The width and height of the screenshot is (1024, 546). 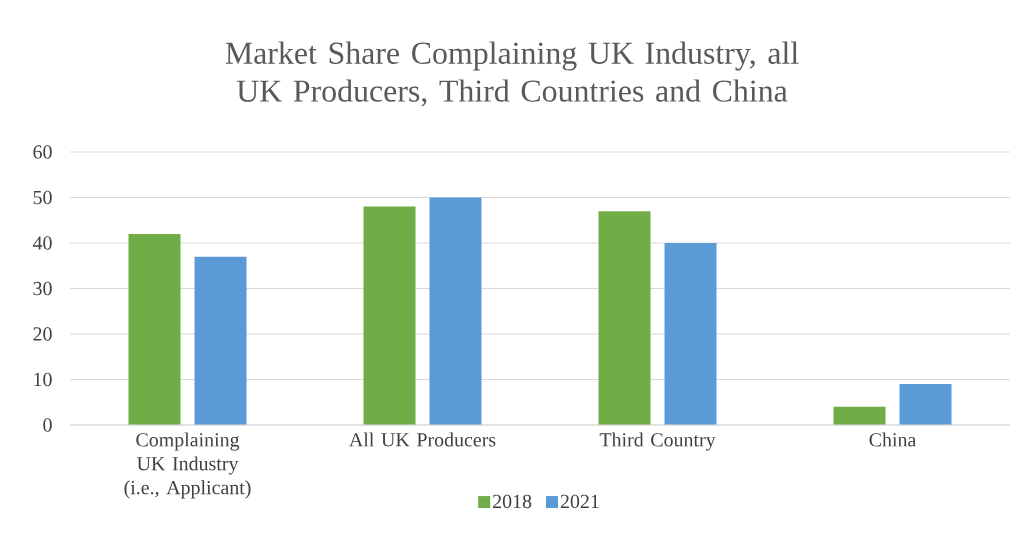 I want to click on legend-label: 2018, so click(x=512, y=501).